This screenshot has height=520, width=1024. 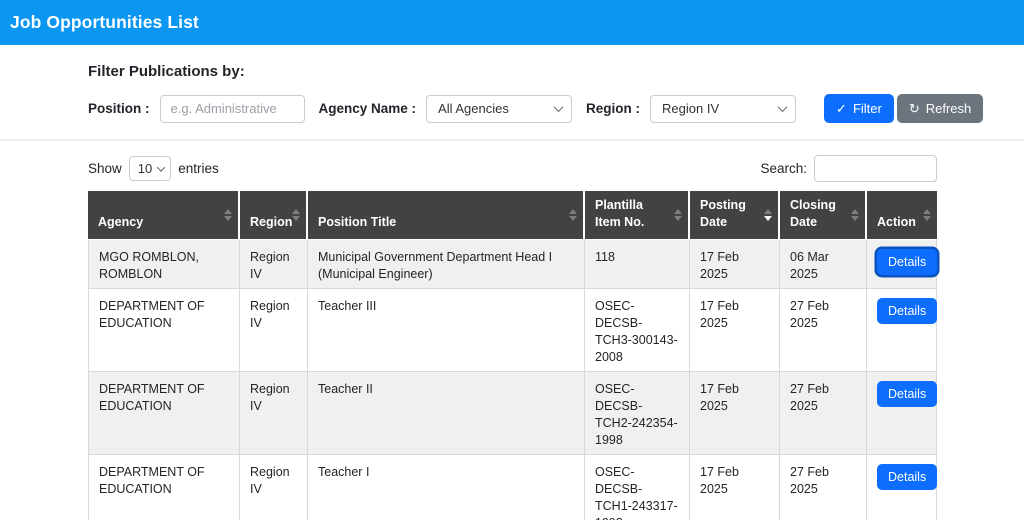 I want to click on column-header-region: Region, so click(x=274, y=215).